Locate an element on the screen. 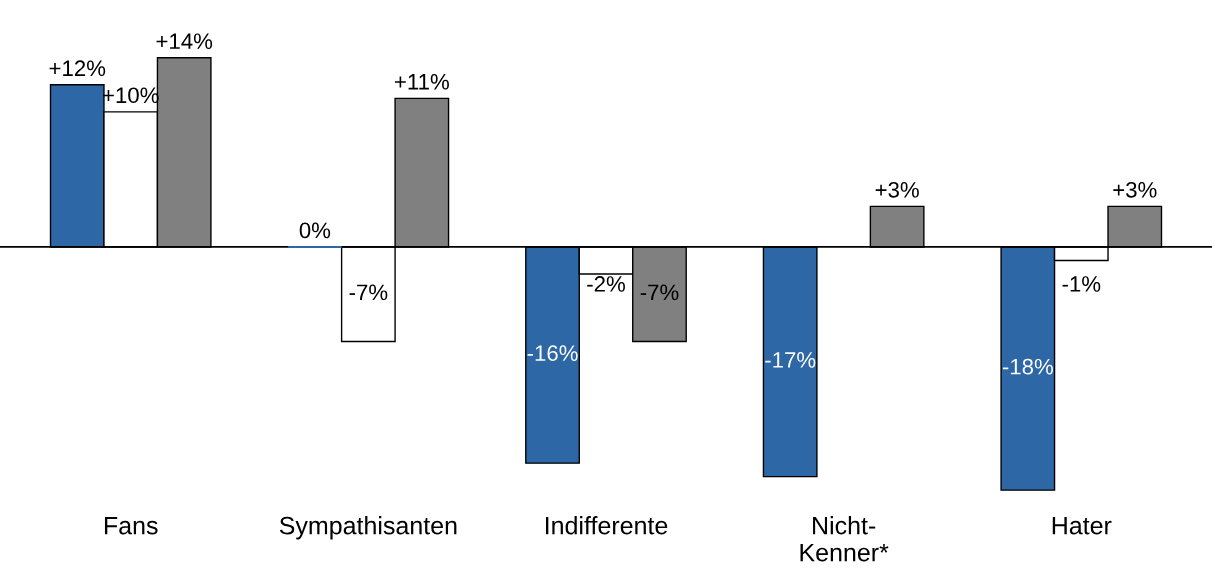  x-tick-label: Fans is located at coordinates (131, 526).